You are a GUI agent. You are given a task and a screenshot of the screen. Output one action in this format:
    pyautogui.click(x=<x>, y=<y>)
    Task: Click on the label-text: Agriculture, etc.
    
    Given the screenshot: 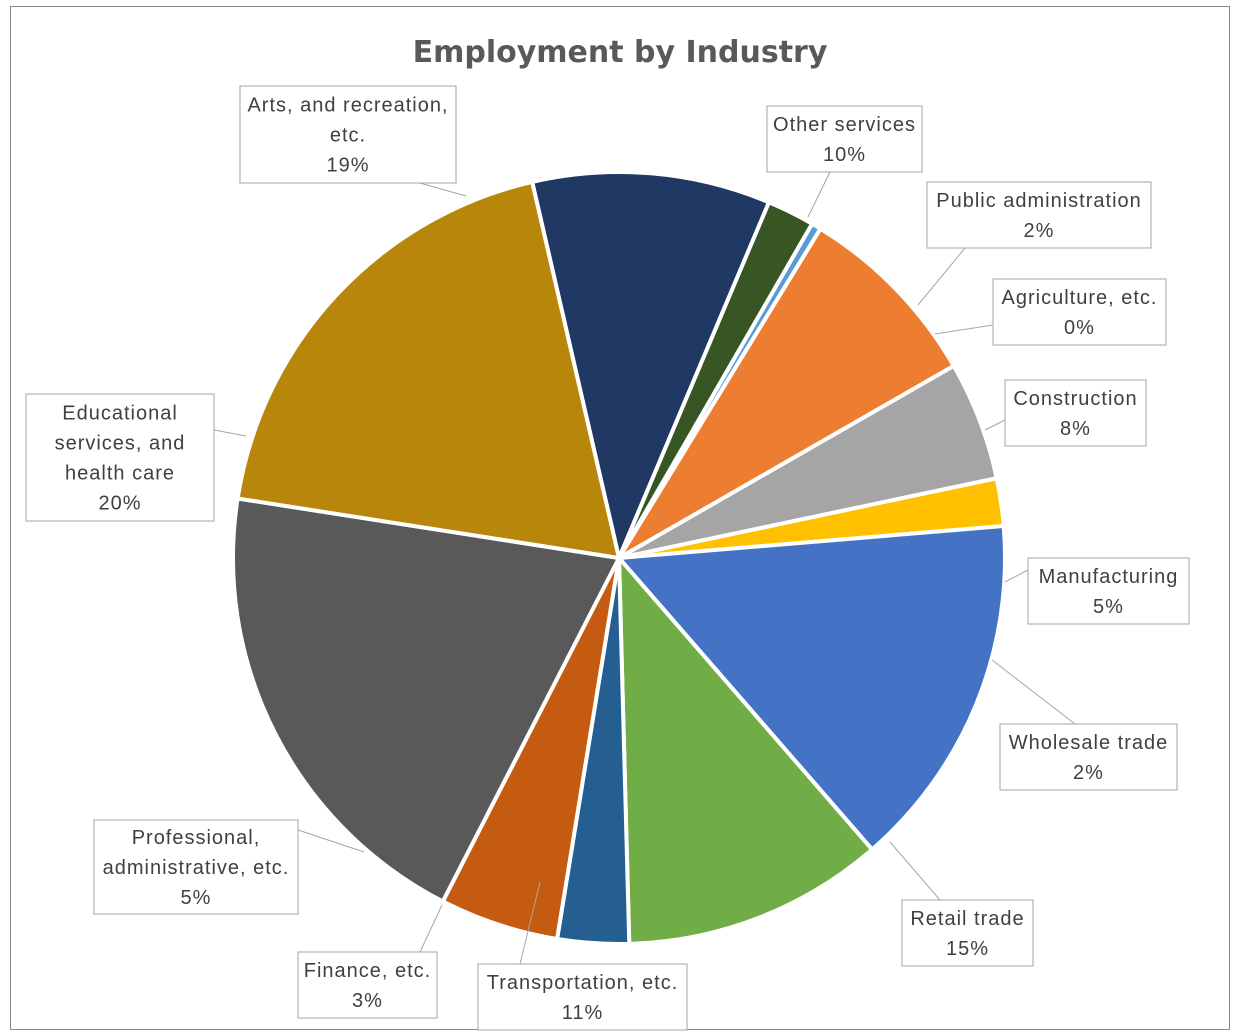 What is the action you would take?
    pyautogui.click(x=1080, y=298)
    